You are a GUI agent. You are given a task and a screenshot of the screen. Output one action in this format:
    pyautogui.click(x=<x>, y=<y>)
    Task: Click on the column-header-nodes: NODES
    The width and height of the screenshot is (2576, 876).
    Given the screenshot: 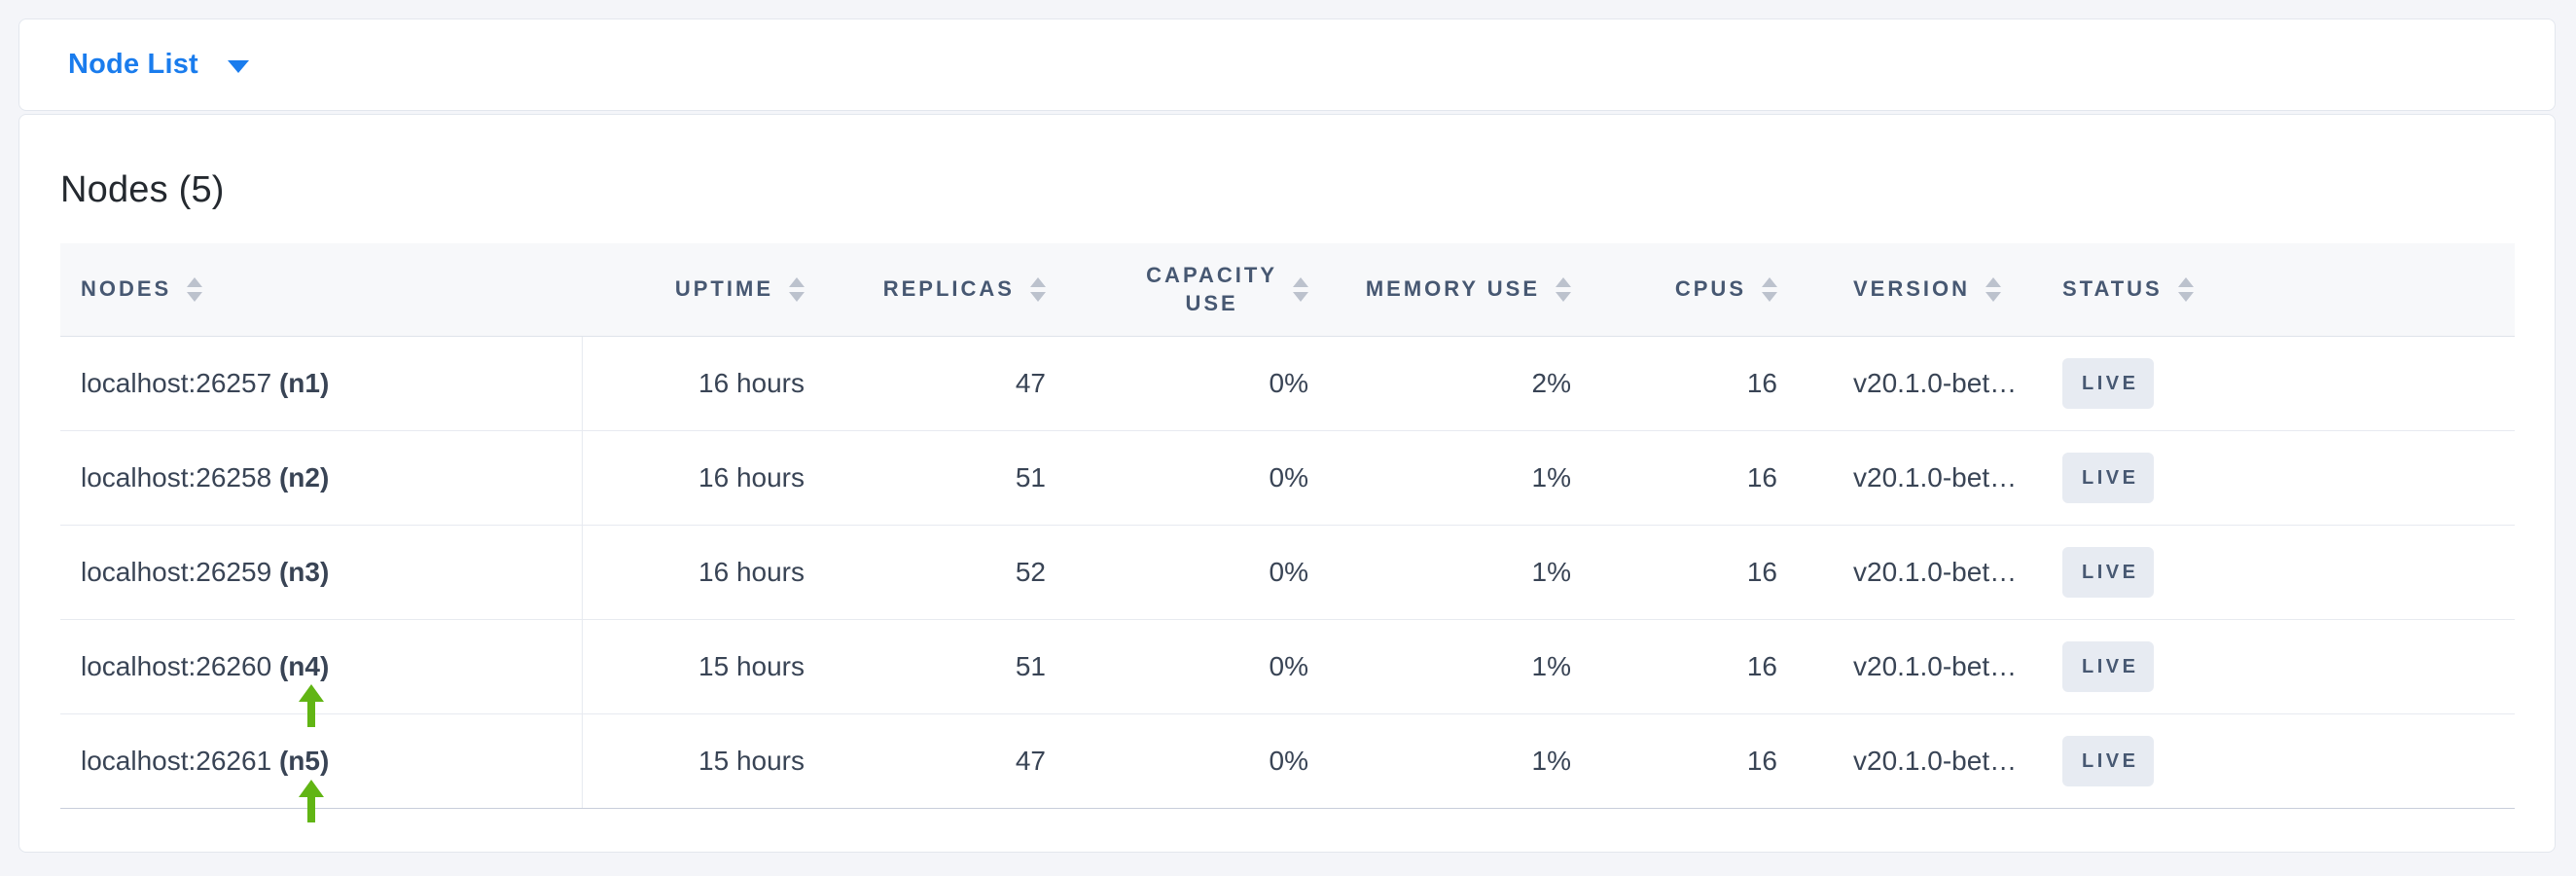 What is the action you would take?
    pyautogui.click(x=321, y=290)
    